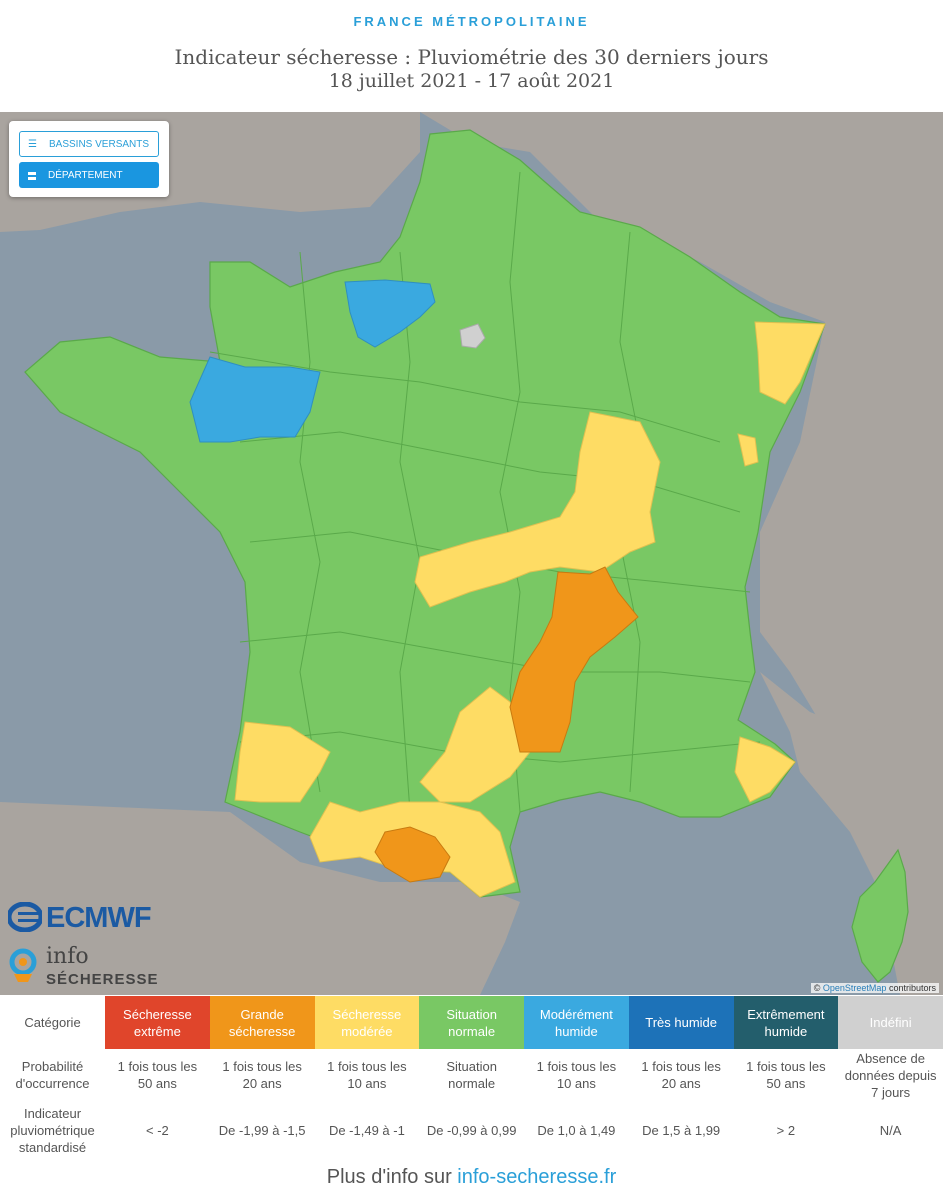  What do you see at coordinates (89, 159) in the screenshot?
I see `layer-control: ☰ BASSINS VERSANTS 〓 DÉPARTEMENT` at bounding box center [89, 159].